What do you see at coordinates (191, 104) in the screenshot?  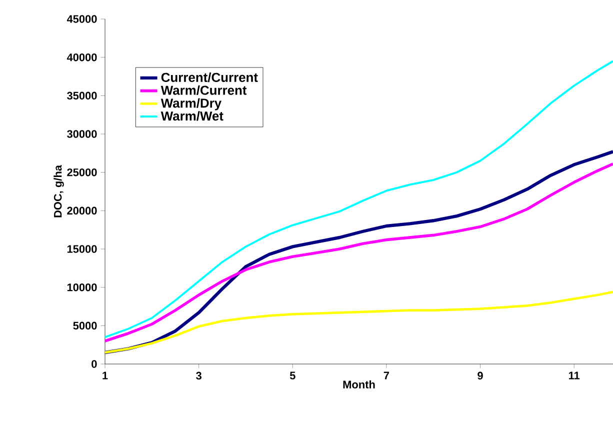 I see `legend-label: Warm/Dry` at bounding box center [191, 104].